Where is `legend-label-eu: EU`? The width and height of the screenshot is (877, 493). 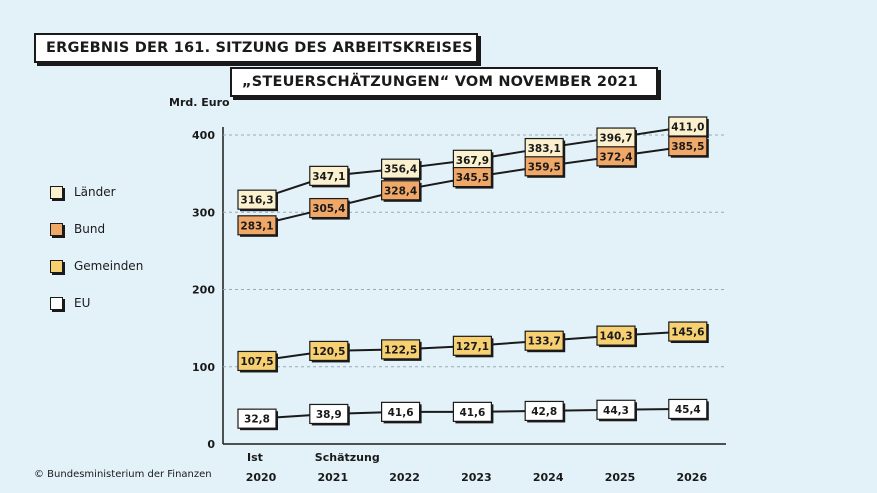
legend-label-eu: EU is located at coordinates (82, 303).